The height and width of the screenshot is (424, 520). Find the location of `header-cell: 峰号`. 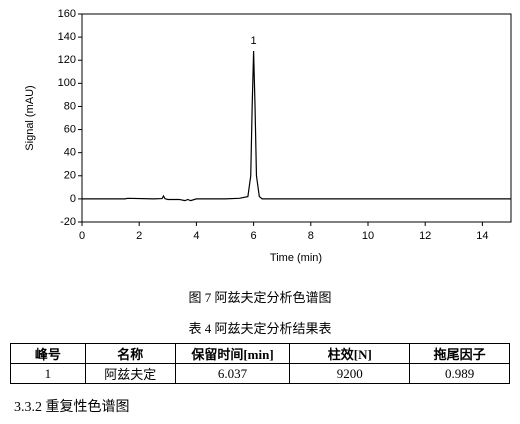

header-cell: 峰号 is located at coordinates (48, 353).